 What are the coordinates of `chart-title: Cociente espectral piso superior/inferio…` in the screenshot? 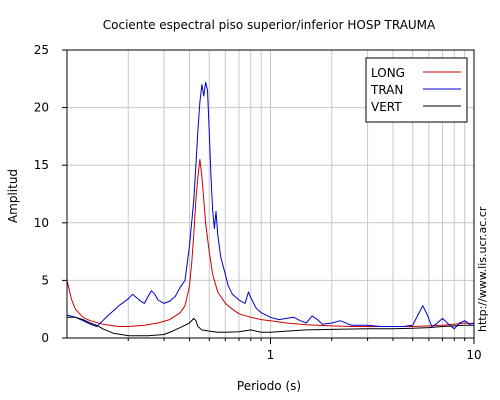 It's located at (269, 25).